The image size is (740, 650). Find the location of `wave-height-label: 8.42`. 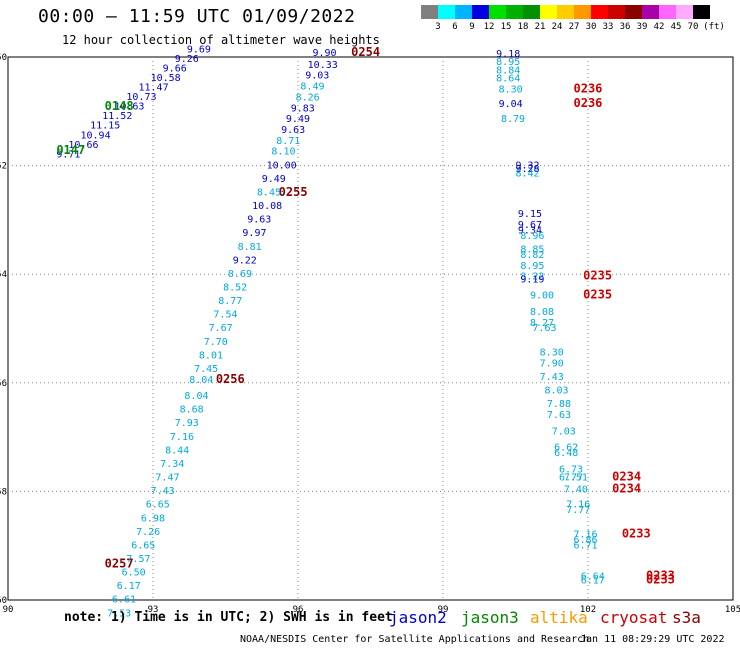

wave-height-label: 8.42 is located at coordinates (528, 173).